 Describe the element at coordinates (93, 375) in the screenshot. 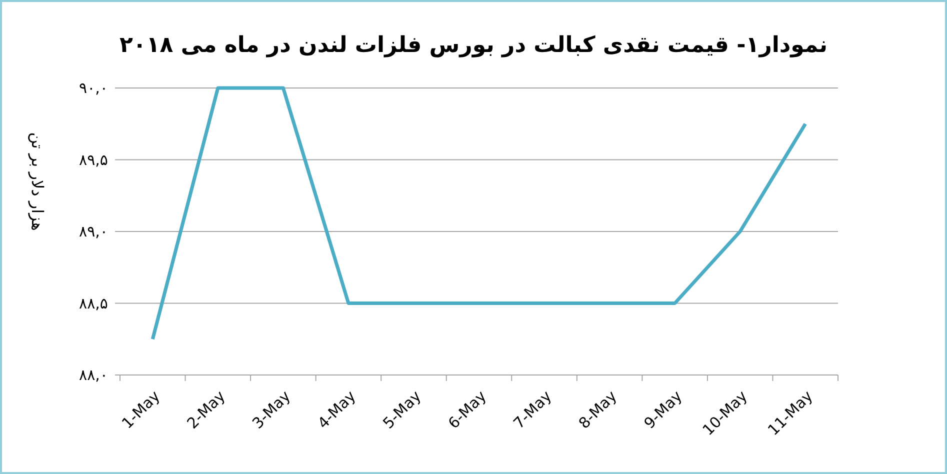

I see `y-tick-label: ۸۸,۰` at that location.